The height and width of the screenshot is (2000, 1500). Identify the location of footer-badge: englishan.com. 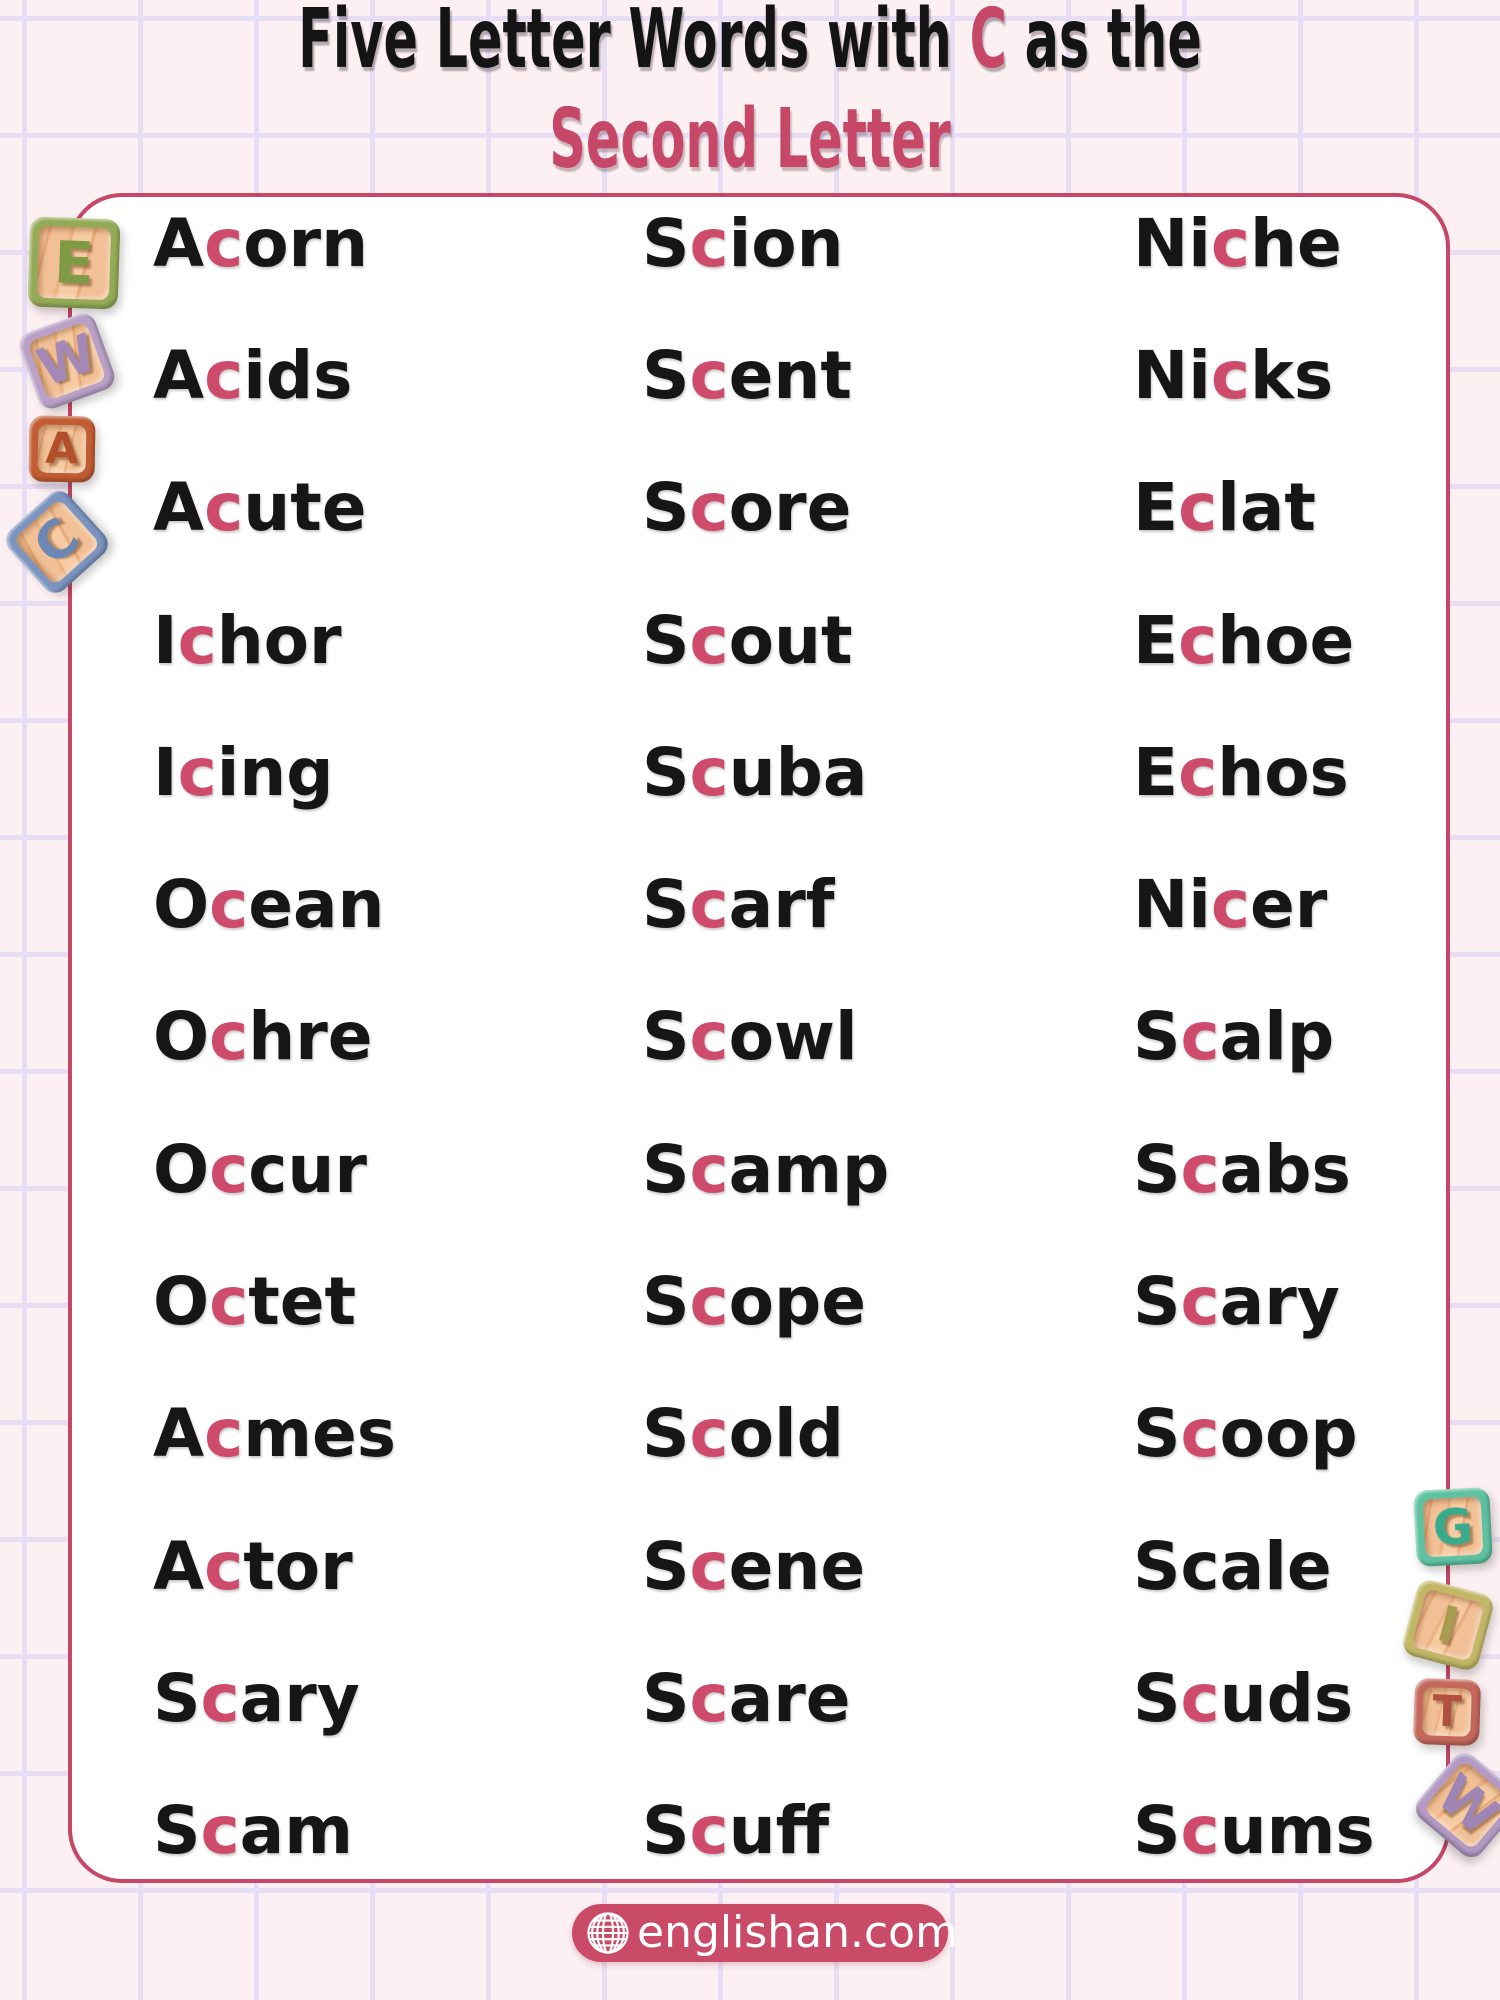
(765, 1933).